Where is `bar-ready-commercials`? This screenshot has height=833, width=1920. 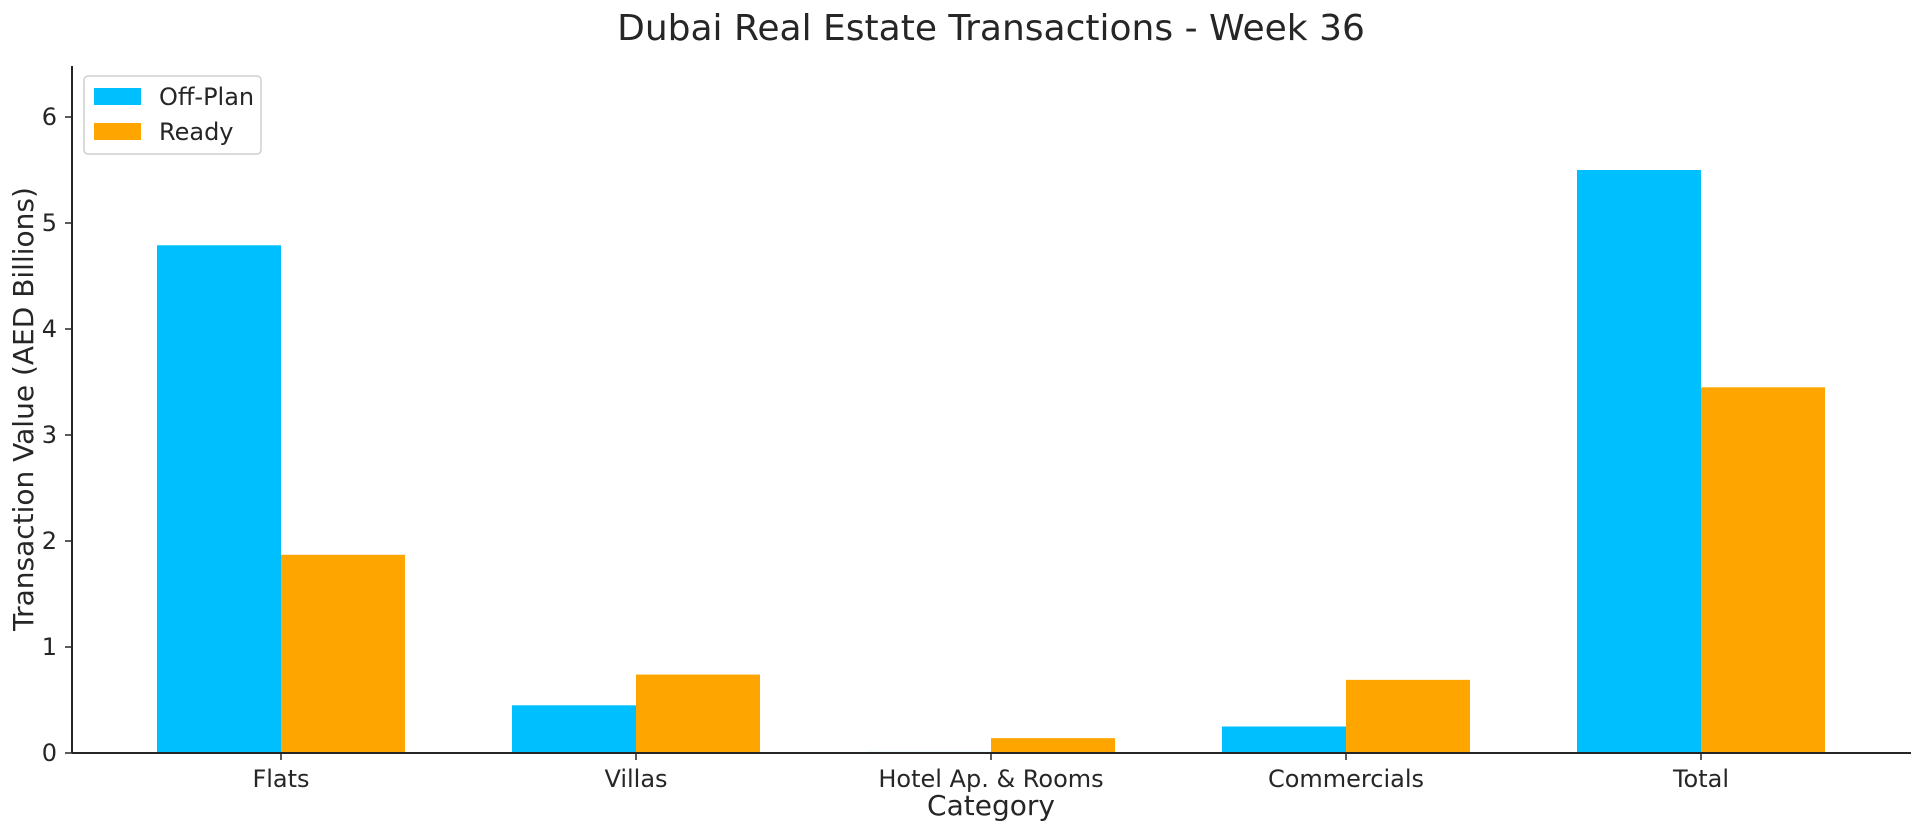 bar-ready-commercials is located at coordinates (1408, 716).